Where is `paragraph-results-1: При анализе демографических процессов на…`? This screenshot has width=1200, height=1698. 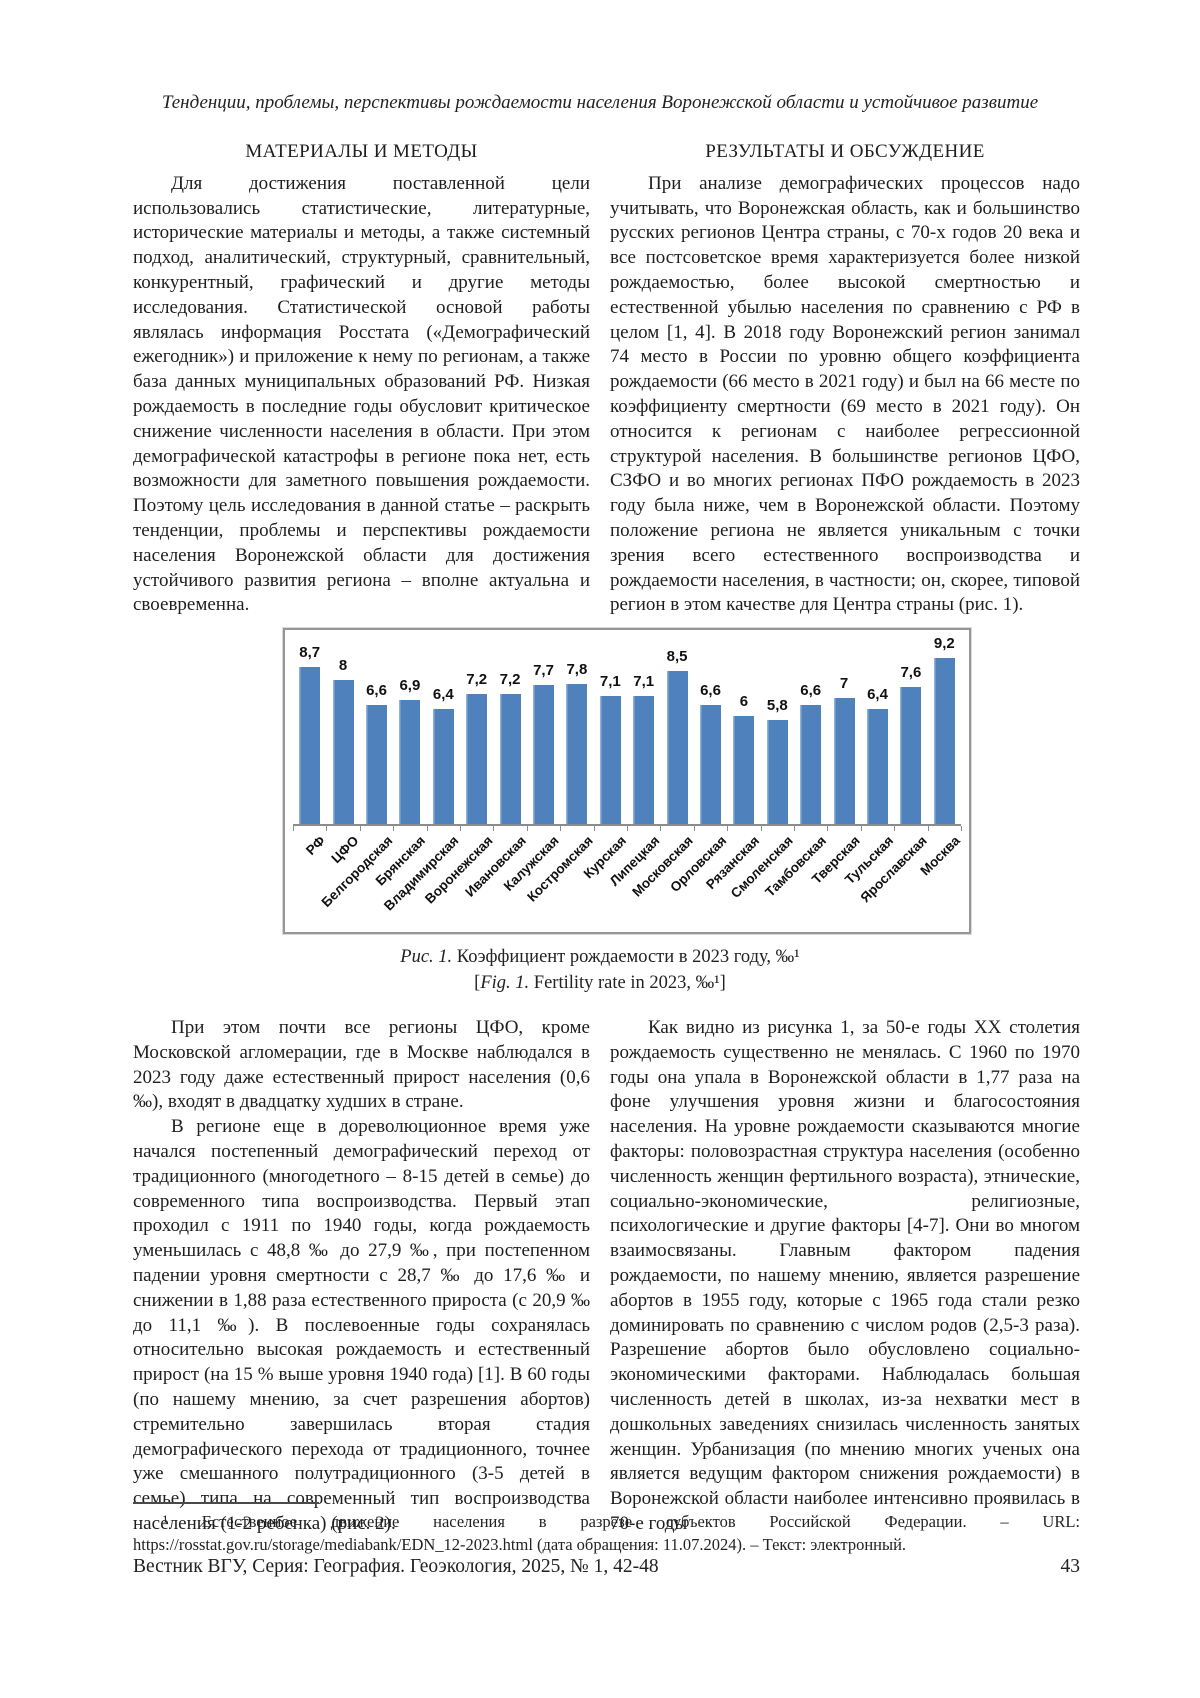
paragraph-results-1: При анализе демографических процессов на… is located at coordinates (845, 394).